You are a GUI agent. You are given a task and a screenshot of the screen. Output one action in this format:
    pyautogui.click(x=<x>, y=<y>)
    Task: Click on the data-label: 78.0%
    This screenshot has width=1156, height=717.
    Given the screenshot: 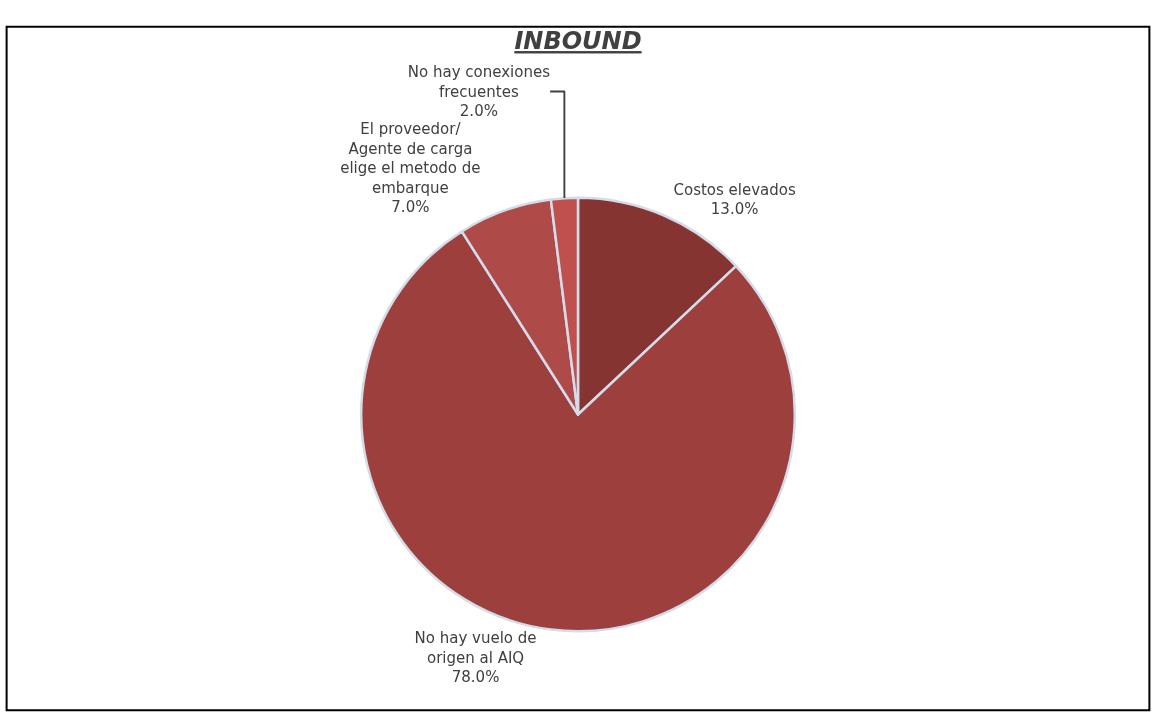 What is the action you would take?
    pyautogui.click(x=475, y=677)
    